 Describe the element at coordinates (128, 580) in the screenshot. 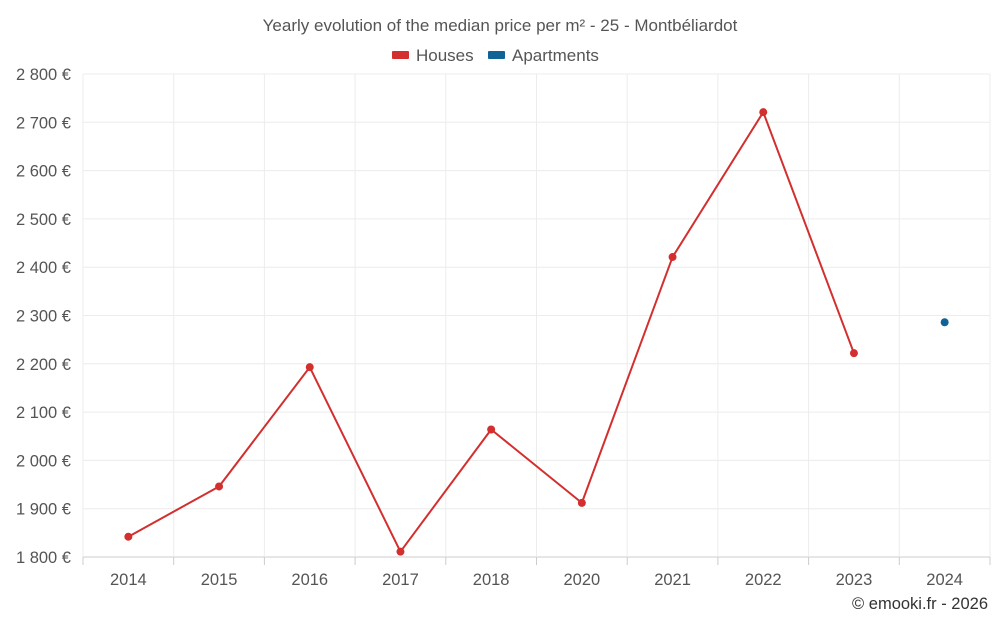

I see `x-tick-label: 2014` at that location.